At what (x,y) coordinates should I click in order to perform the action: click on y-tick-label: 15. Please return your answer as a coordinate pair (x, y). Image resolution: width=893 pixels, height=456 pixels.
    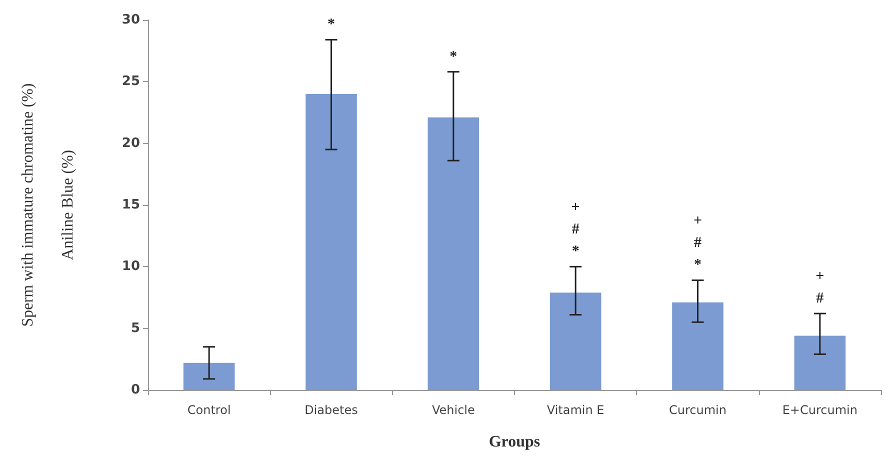
    Looking at the image, I should click on (131, 205).